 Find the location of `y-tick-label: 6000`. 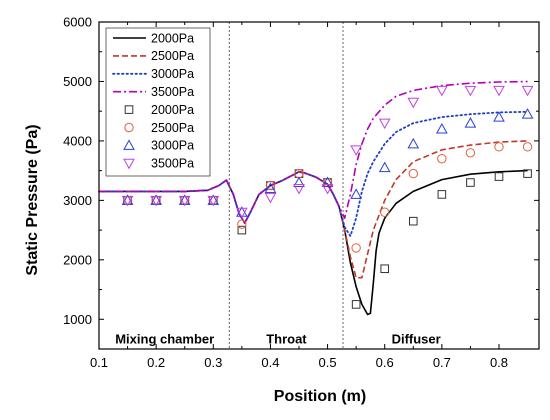

y-tick-label: 6000 is located at coordinates (77, 22).